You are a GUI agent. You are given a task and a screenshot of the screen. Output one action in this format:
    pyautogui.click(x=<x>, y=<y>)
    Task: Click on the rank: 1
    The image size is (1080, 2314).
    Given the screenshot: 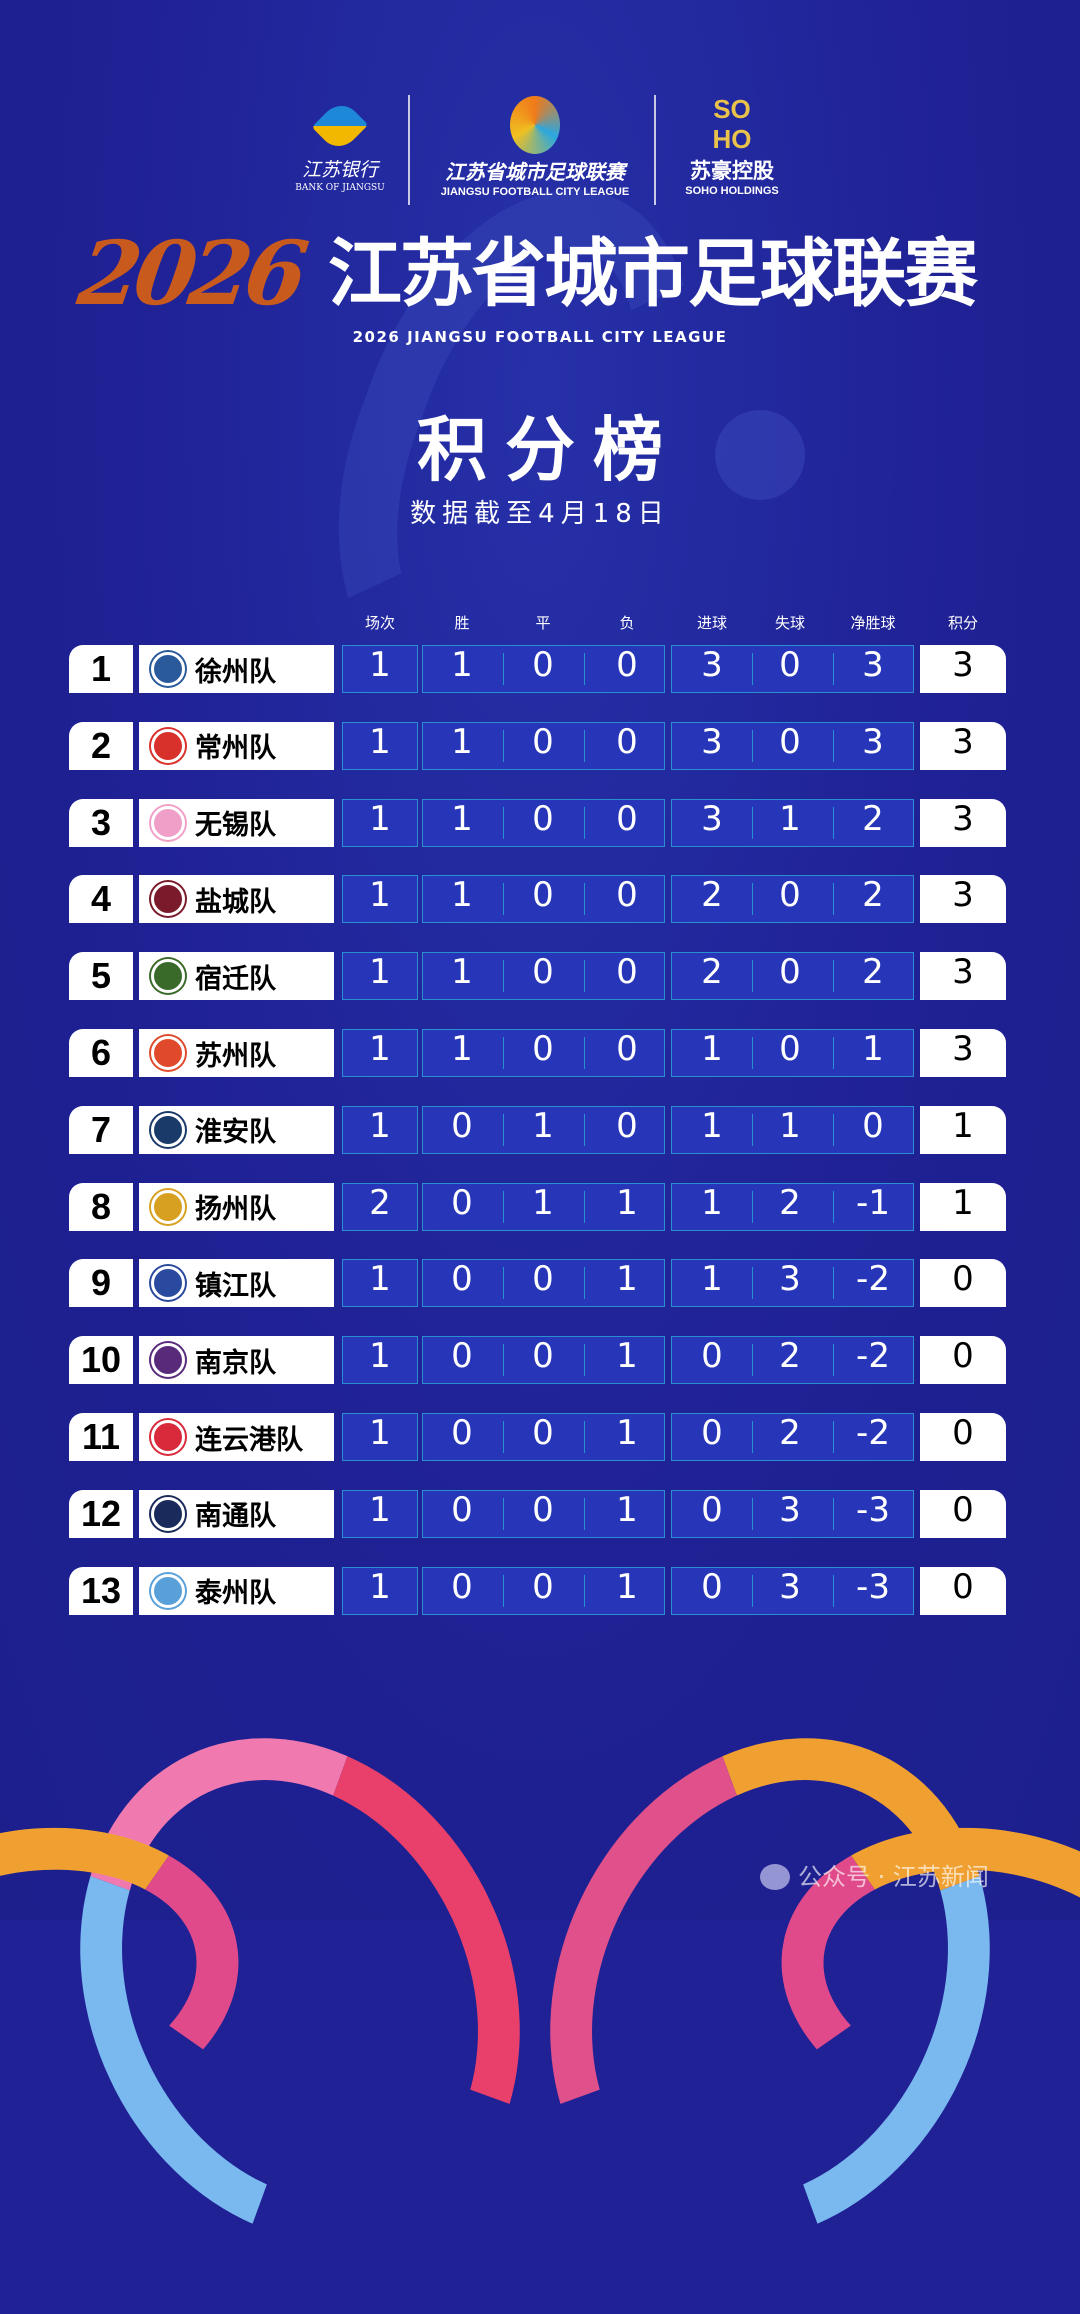 What is the action you would take?
    pyautogui.click(x=101, y=669)
    